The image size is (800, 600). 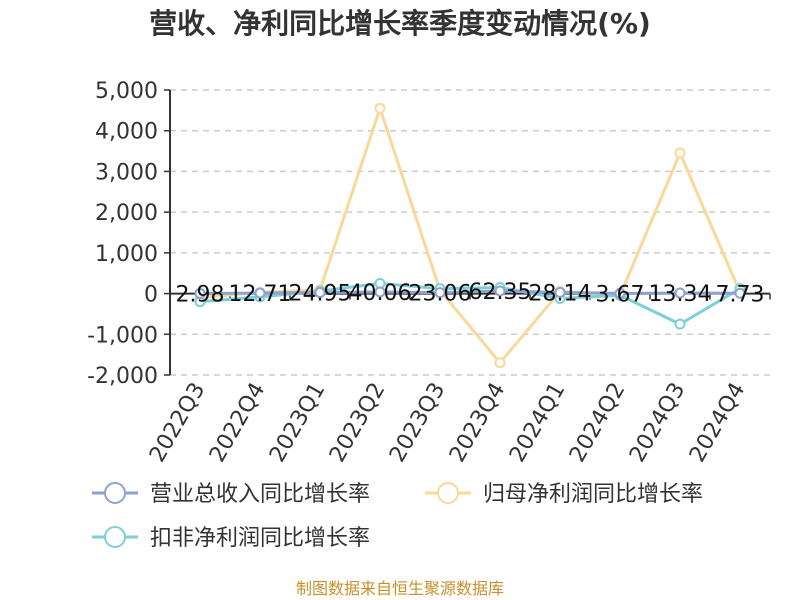 I want to click on x-tick-label: 2024Q2, so click(x=597, y=423).